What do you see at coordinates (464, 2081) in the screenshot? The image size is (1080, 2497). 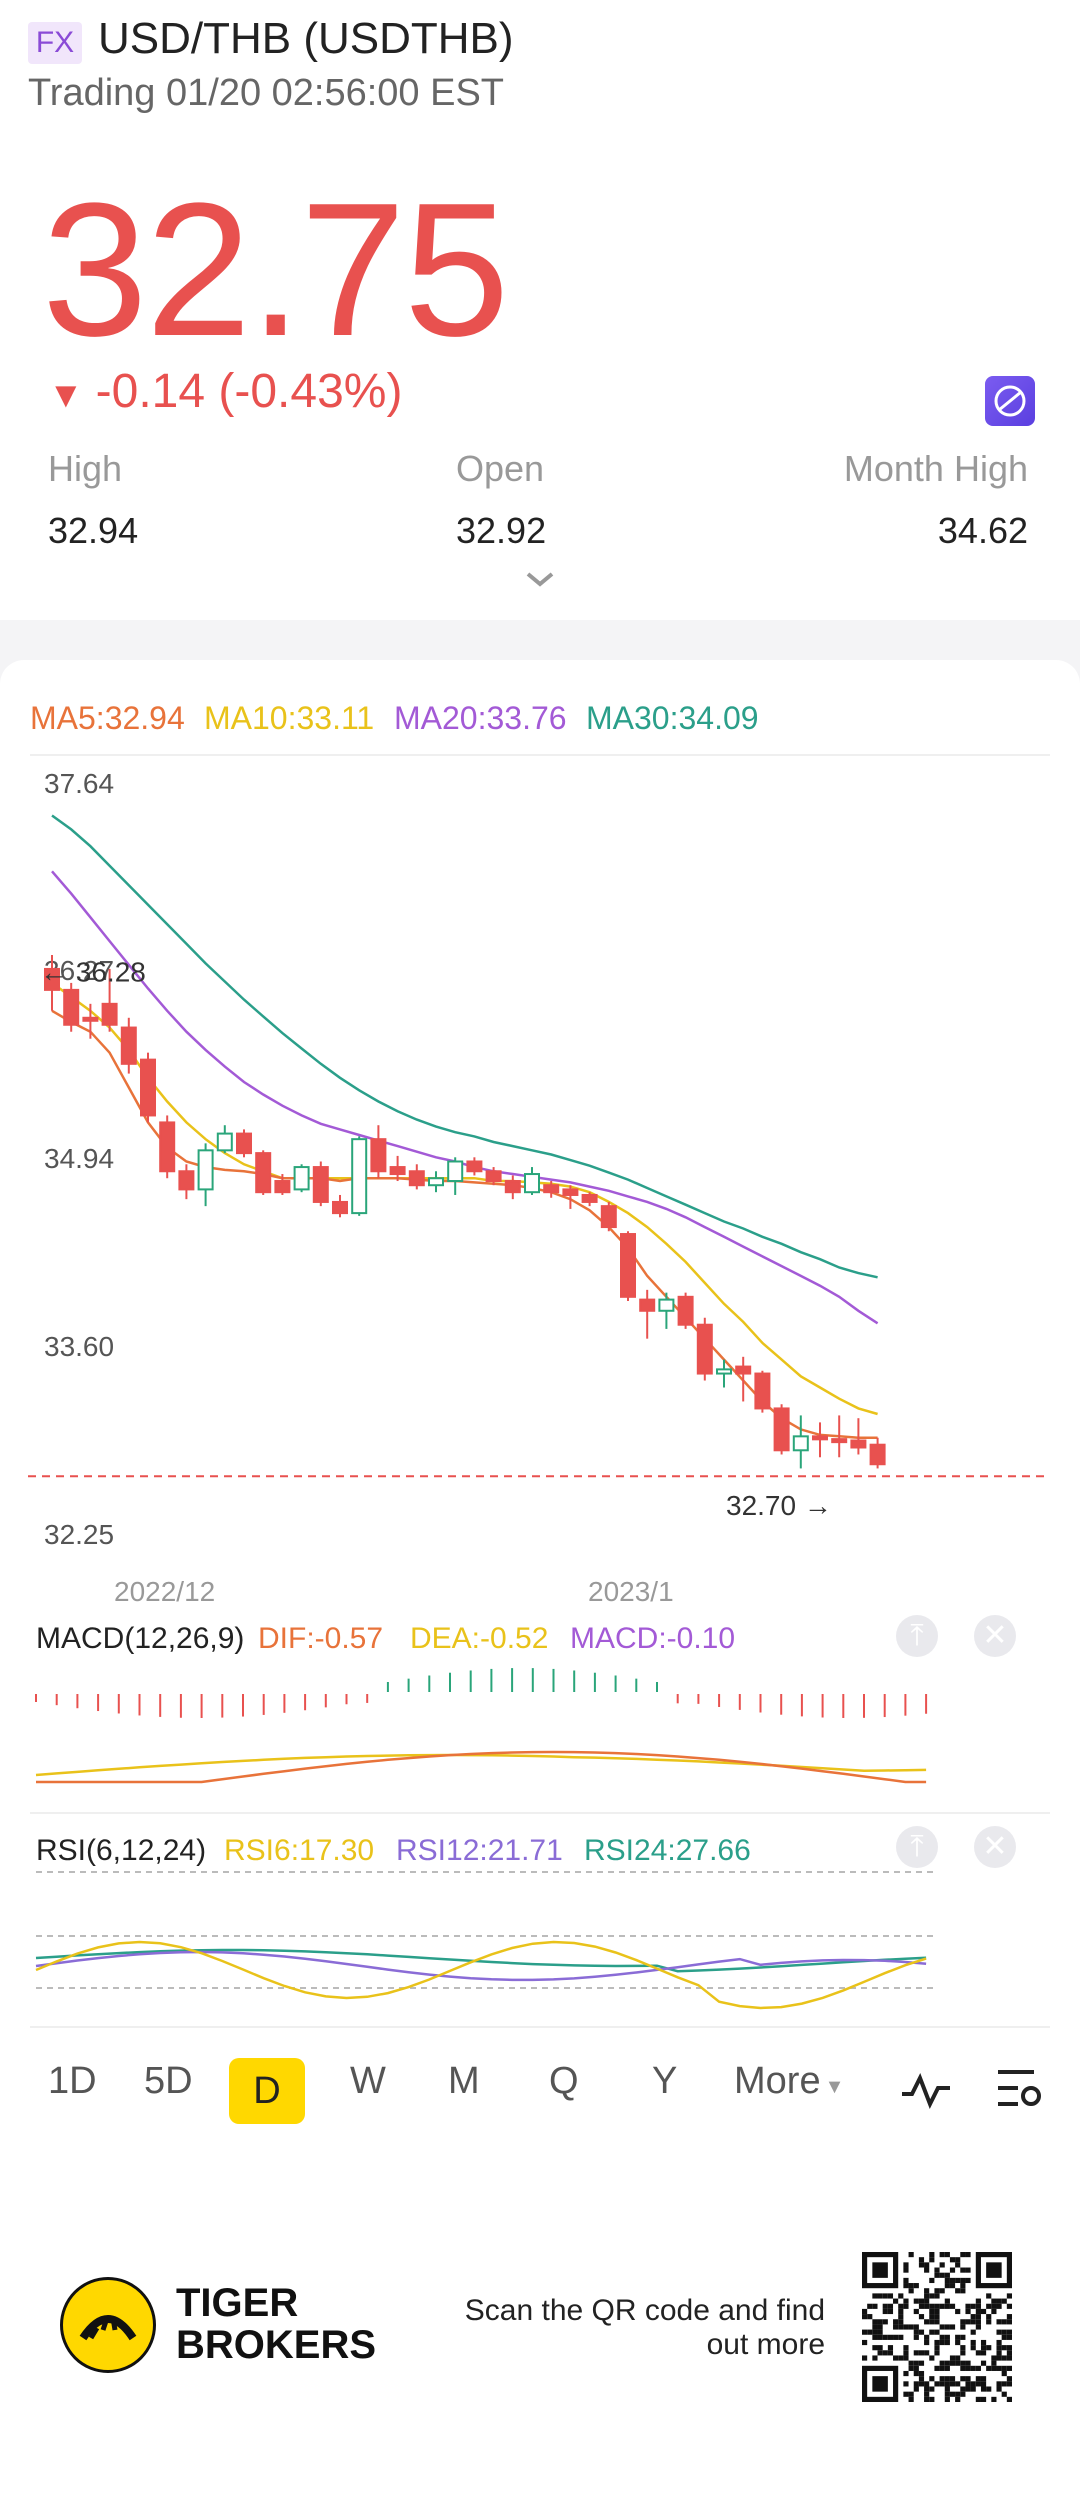 I see `period-month: M` at bounding box center [464, 2081].